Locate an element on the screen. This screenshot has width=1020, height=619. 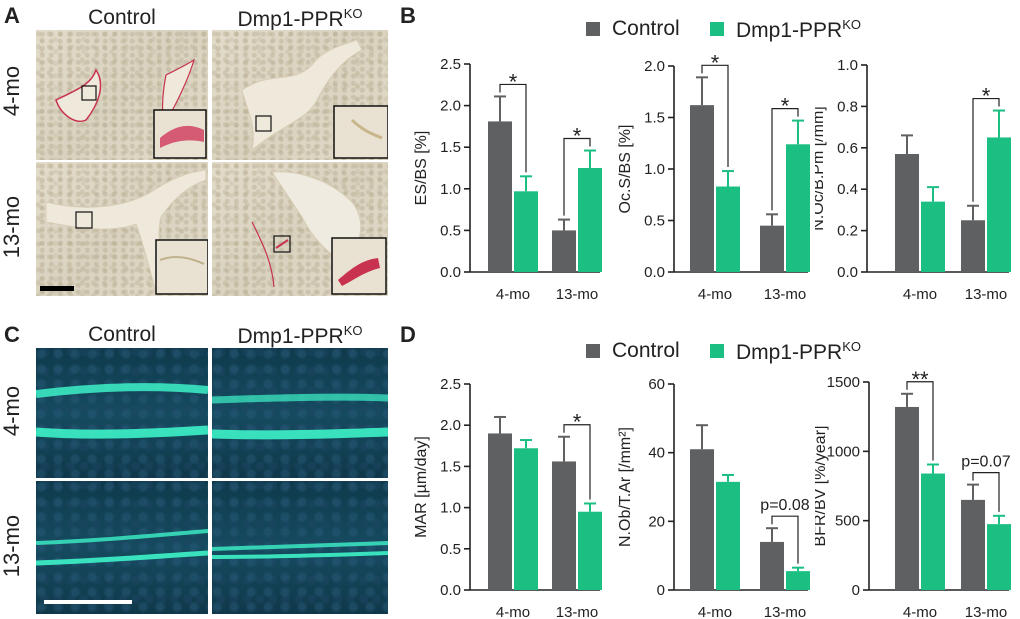
chart-oc-s-bs: 0.0 0.5 1.0 1.5 2.0 Oc.S/BS [%] 4-mo 13-mo * * is located at coordinates (713, 176).